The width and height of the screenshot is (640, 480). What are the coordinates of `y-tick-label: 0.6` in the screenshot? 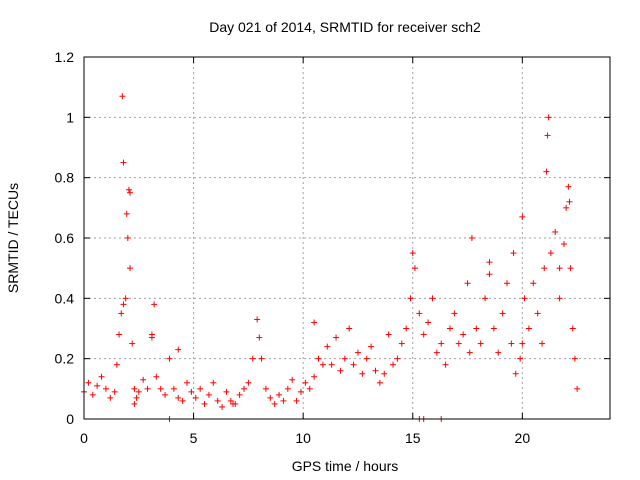 It's located at (65, 238).